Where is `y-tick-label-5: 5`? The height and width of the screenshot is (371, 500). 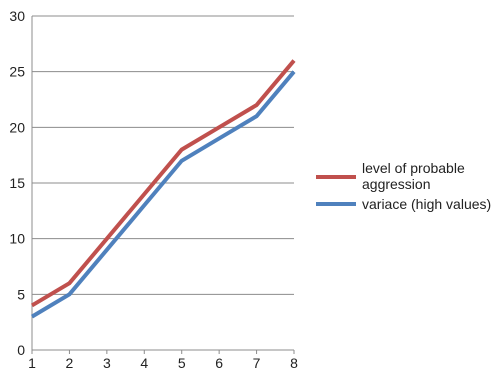 y-tick-label-5: 5 is located at coordinates (21, 294).